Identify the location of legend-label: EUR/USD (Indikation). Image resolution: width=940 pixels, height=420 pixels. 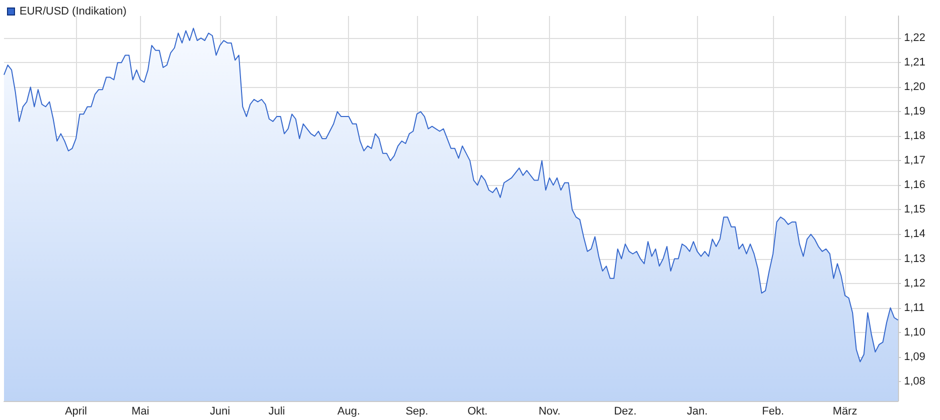
(73, 12).